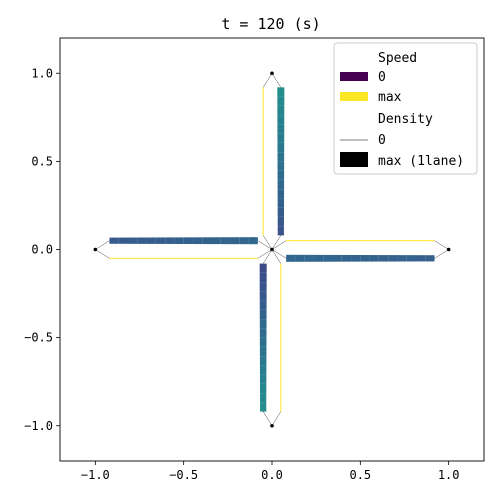 Image resolution: width=500 pixels, height=500 pixels. Describe the element at coordinates (382, 140) in the screenshot. I see `legend-density-min-label: 0` at that location.